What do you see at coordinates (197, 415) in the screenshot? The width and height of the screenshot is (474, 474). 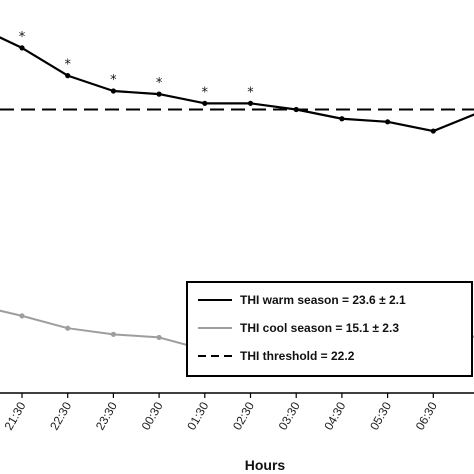 I see `x-tick-label: 01:30` at bounding box center [197, 415].